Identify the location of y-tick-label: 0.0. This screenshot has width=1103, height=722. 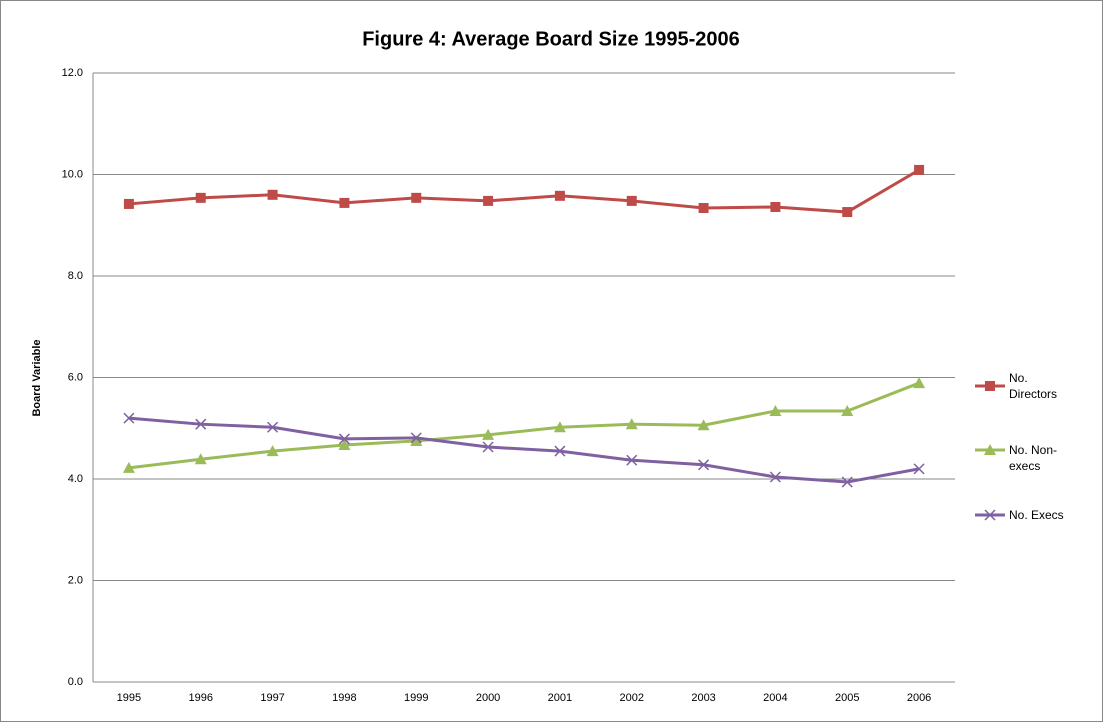
(75, 682).